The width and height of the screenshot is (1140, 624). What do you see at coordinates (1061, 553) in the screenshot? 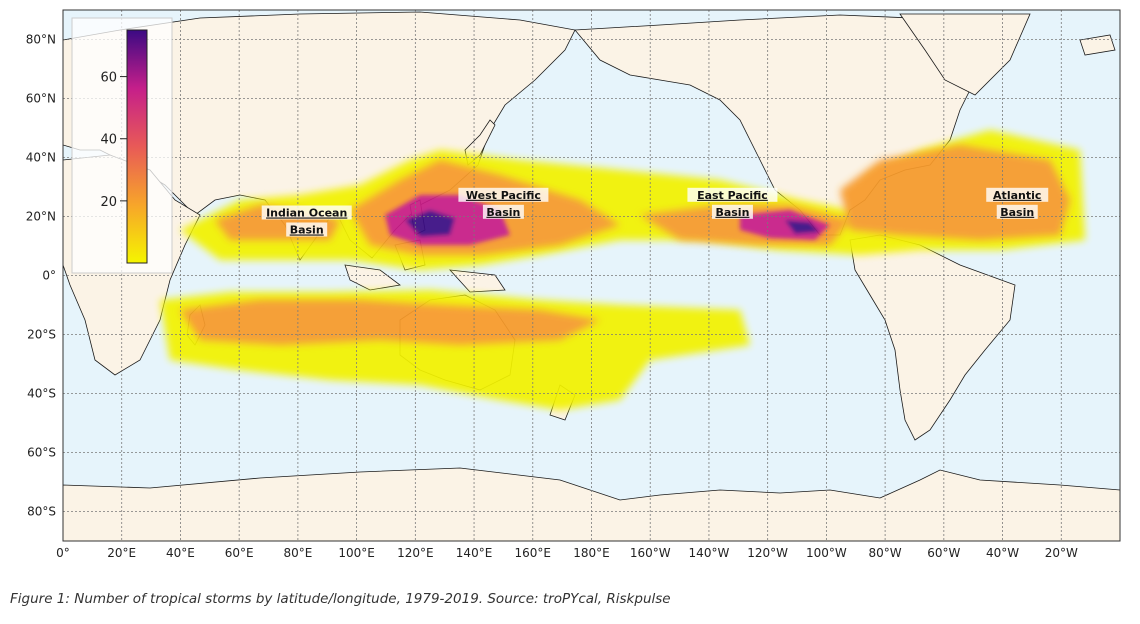
I see `lon-tick-label: 20°W` at bounding box center [1061, 553].